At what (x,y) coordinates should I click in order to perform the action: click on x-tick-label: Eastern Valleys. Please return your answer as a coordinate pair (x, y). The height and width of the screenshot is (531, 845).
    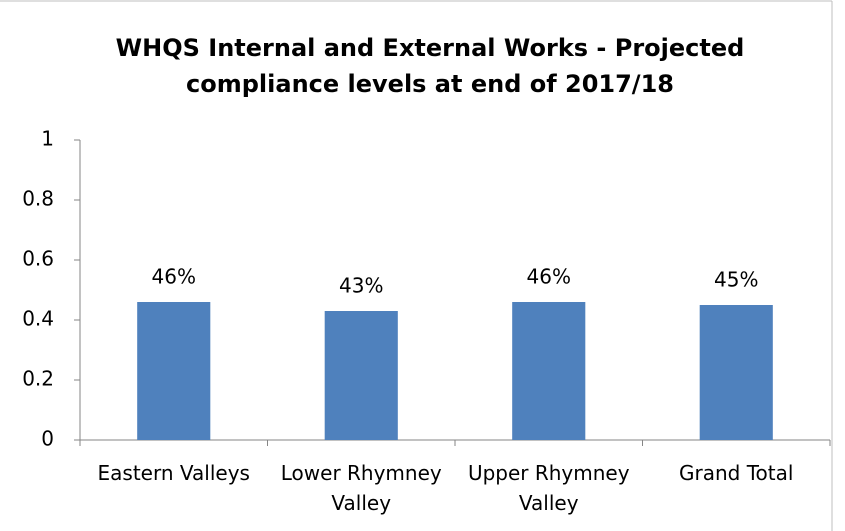
    Looking at the image, I should click on (173, 473).